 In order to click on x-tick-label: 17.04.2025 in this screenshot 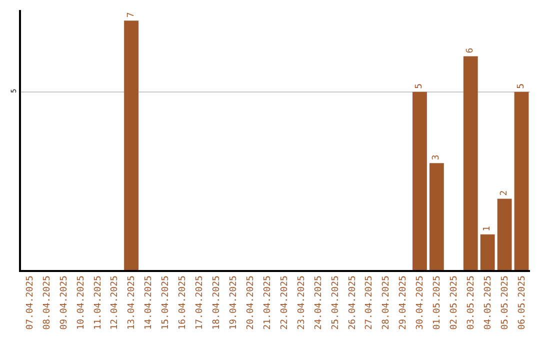, I will do `click(200, 303)`.